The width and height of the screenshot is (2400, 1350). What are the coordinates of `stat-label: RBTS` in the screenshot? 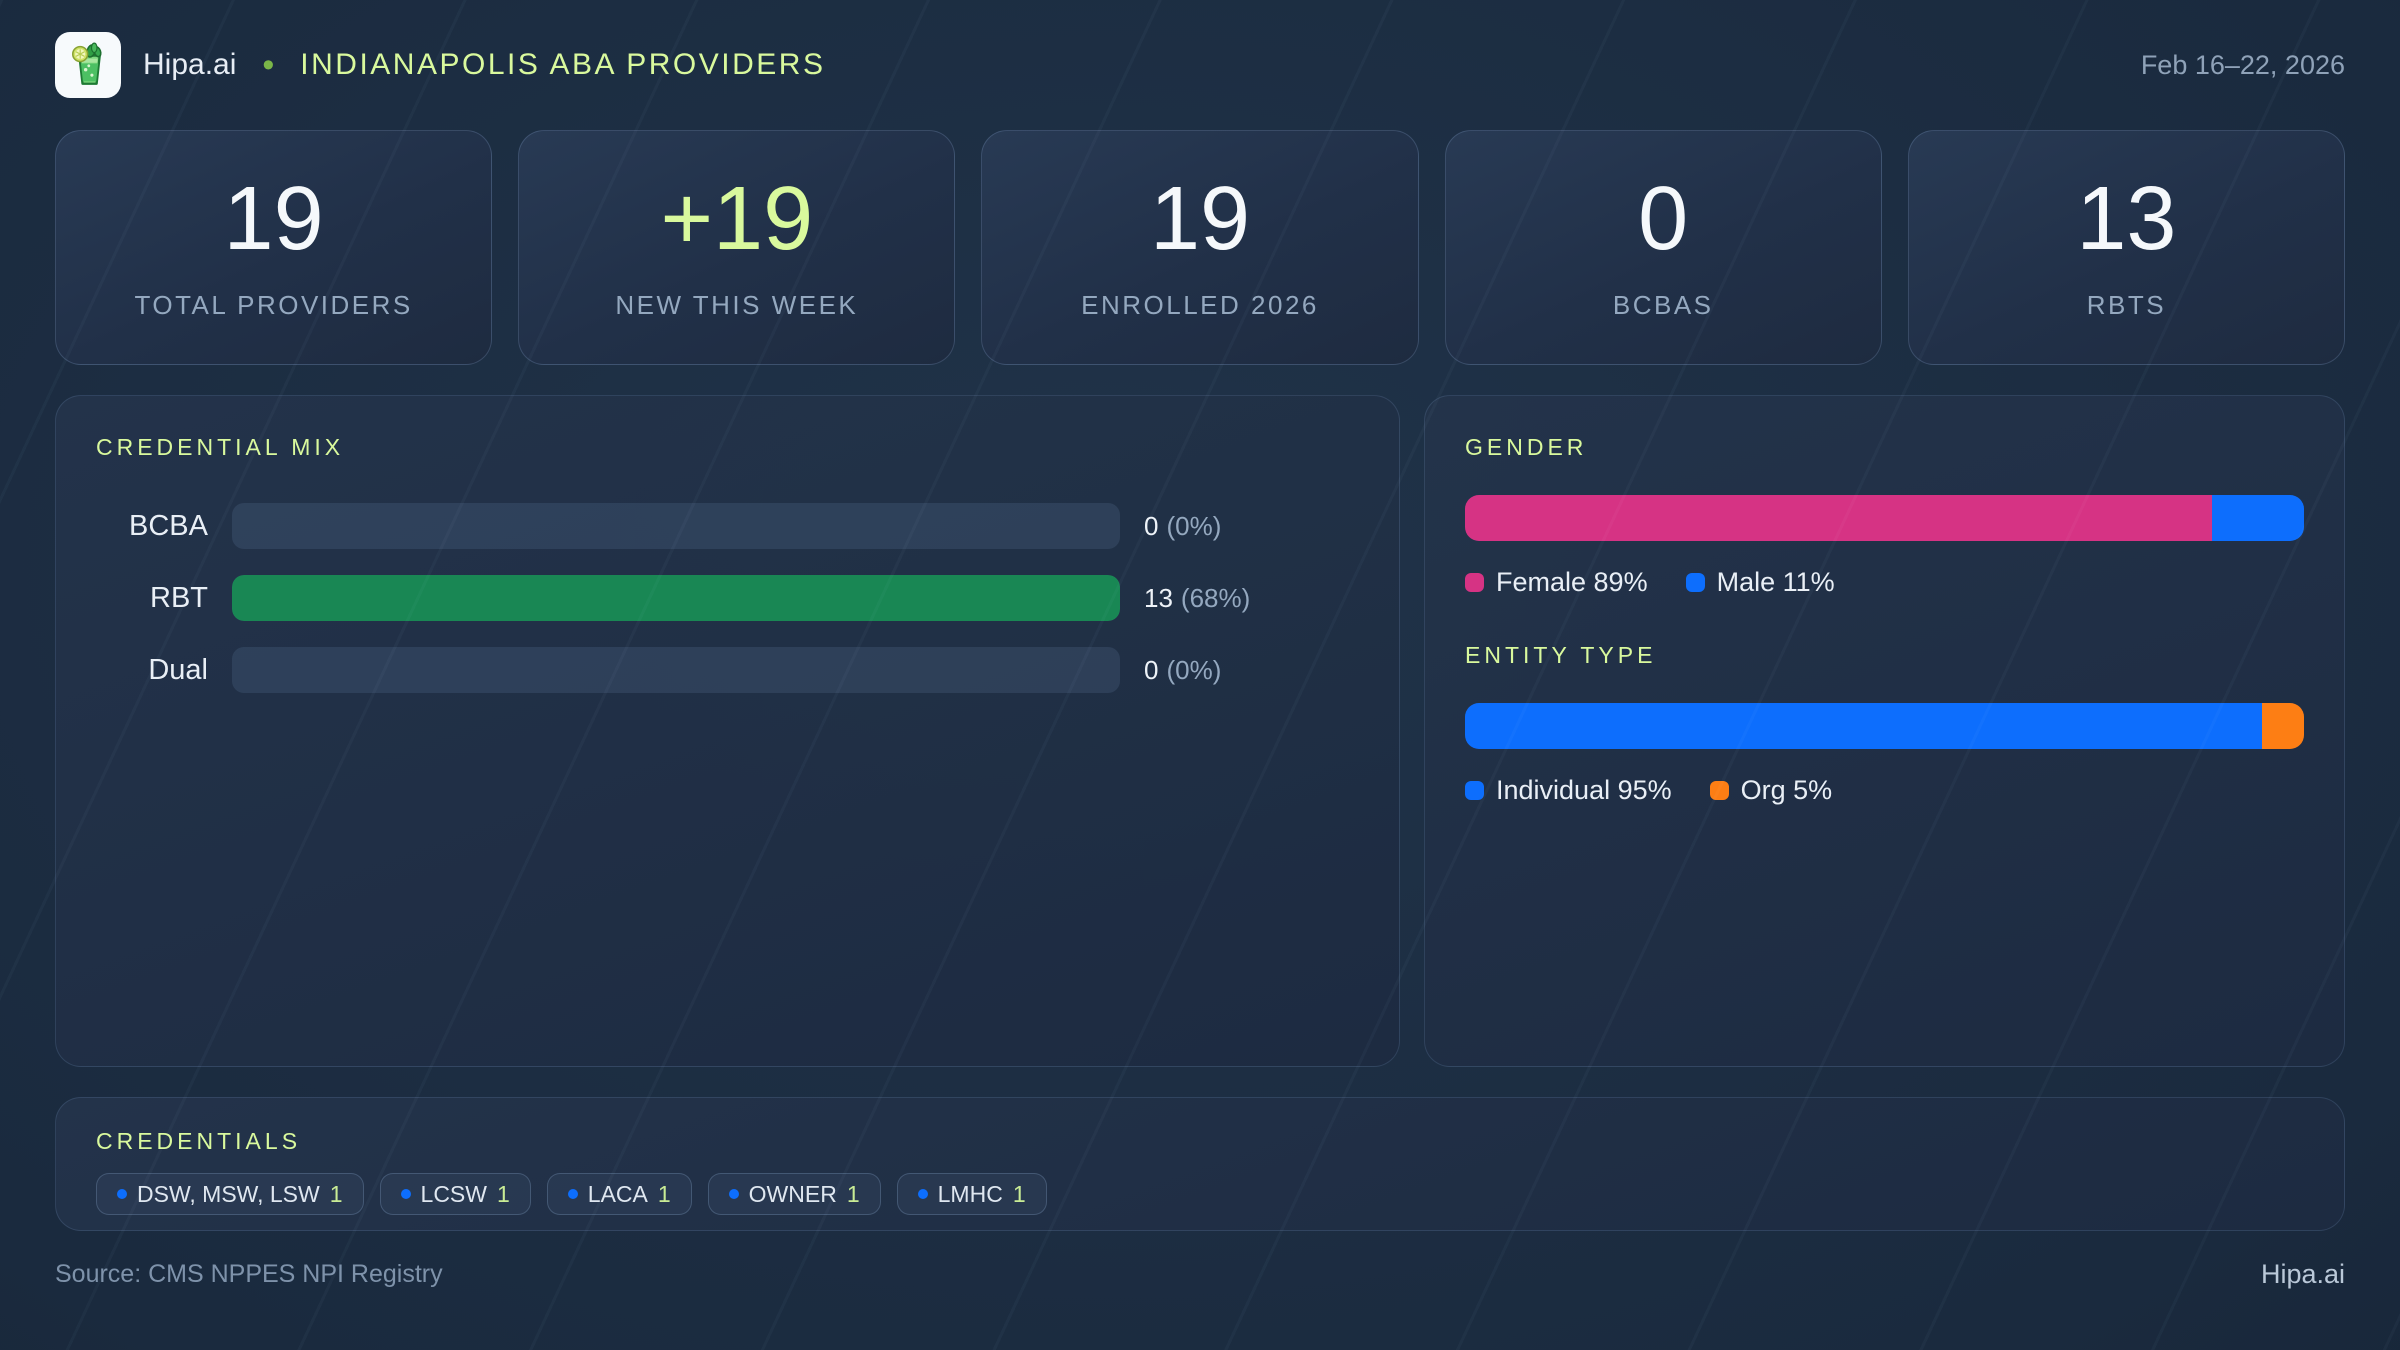 It's located at (2126, 305).